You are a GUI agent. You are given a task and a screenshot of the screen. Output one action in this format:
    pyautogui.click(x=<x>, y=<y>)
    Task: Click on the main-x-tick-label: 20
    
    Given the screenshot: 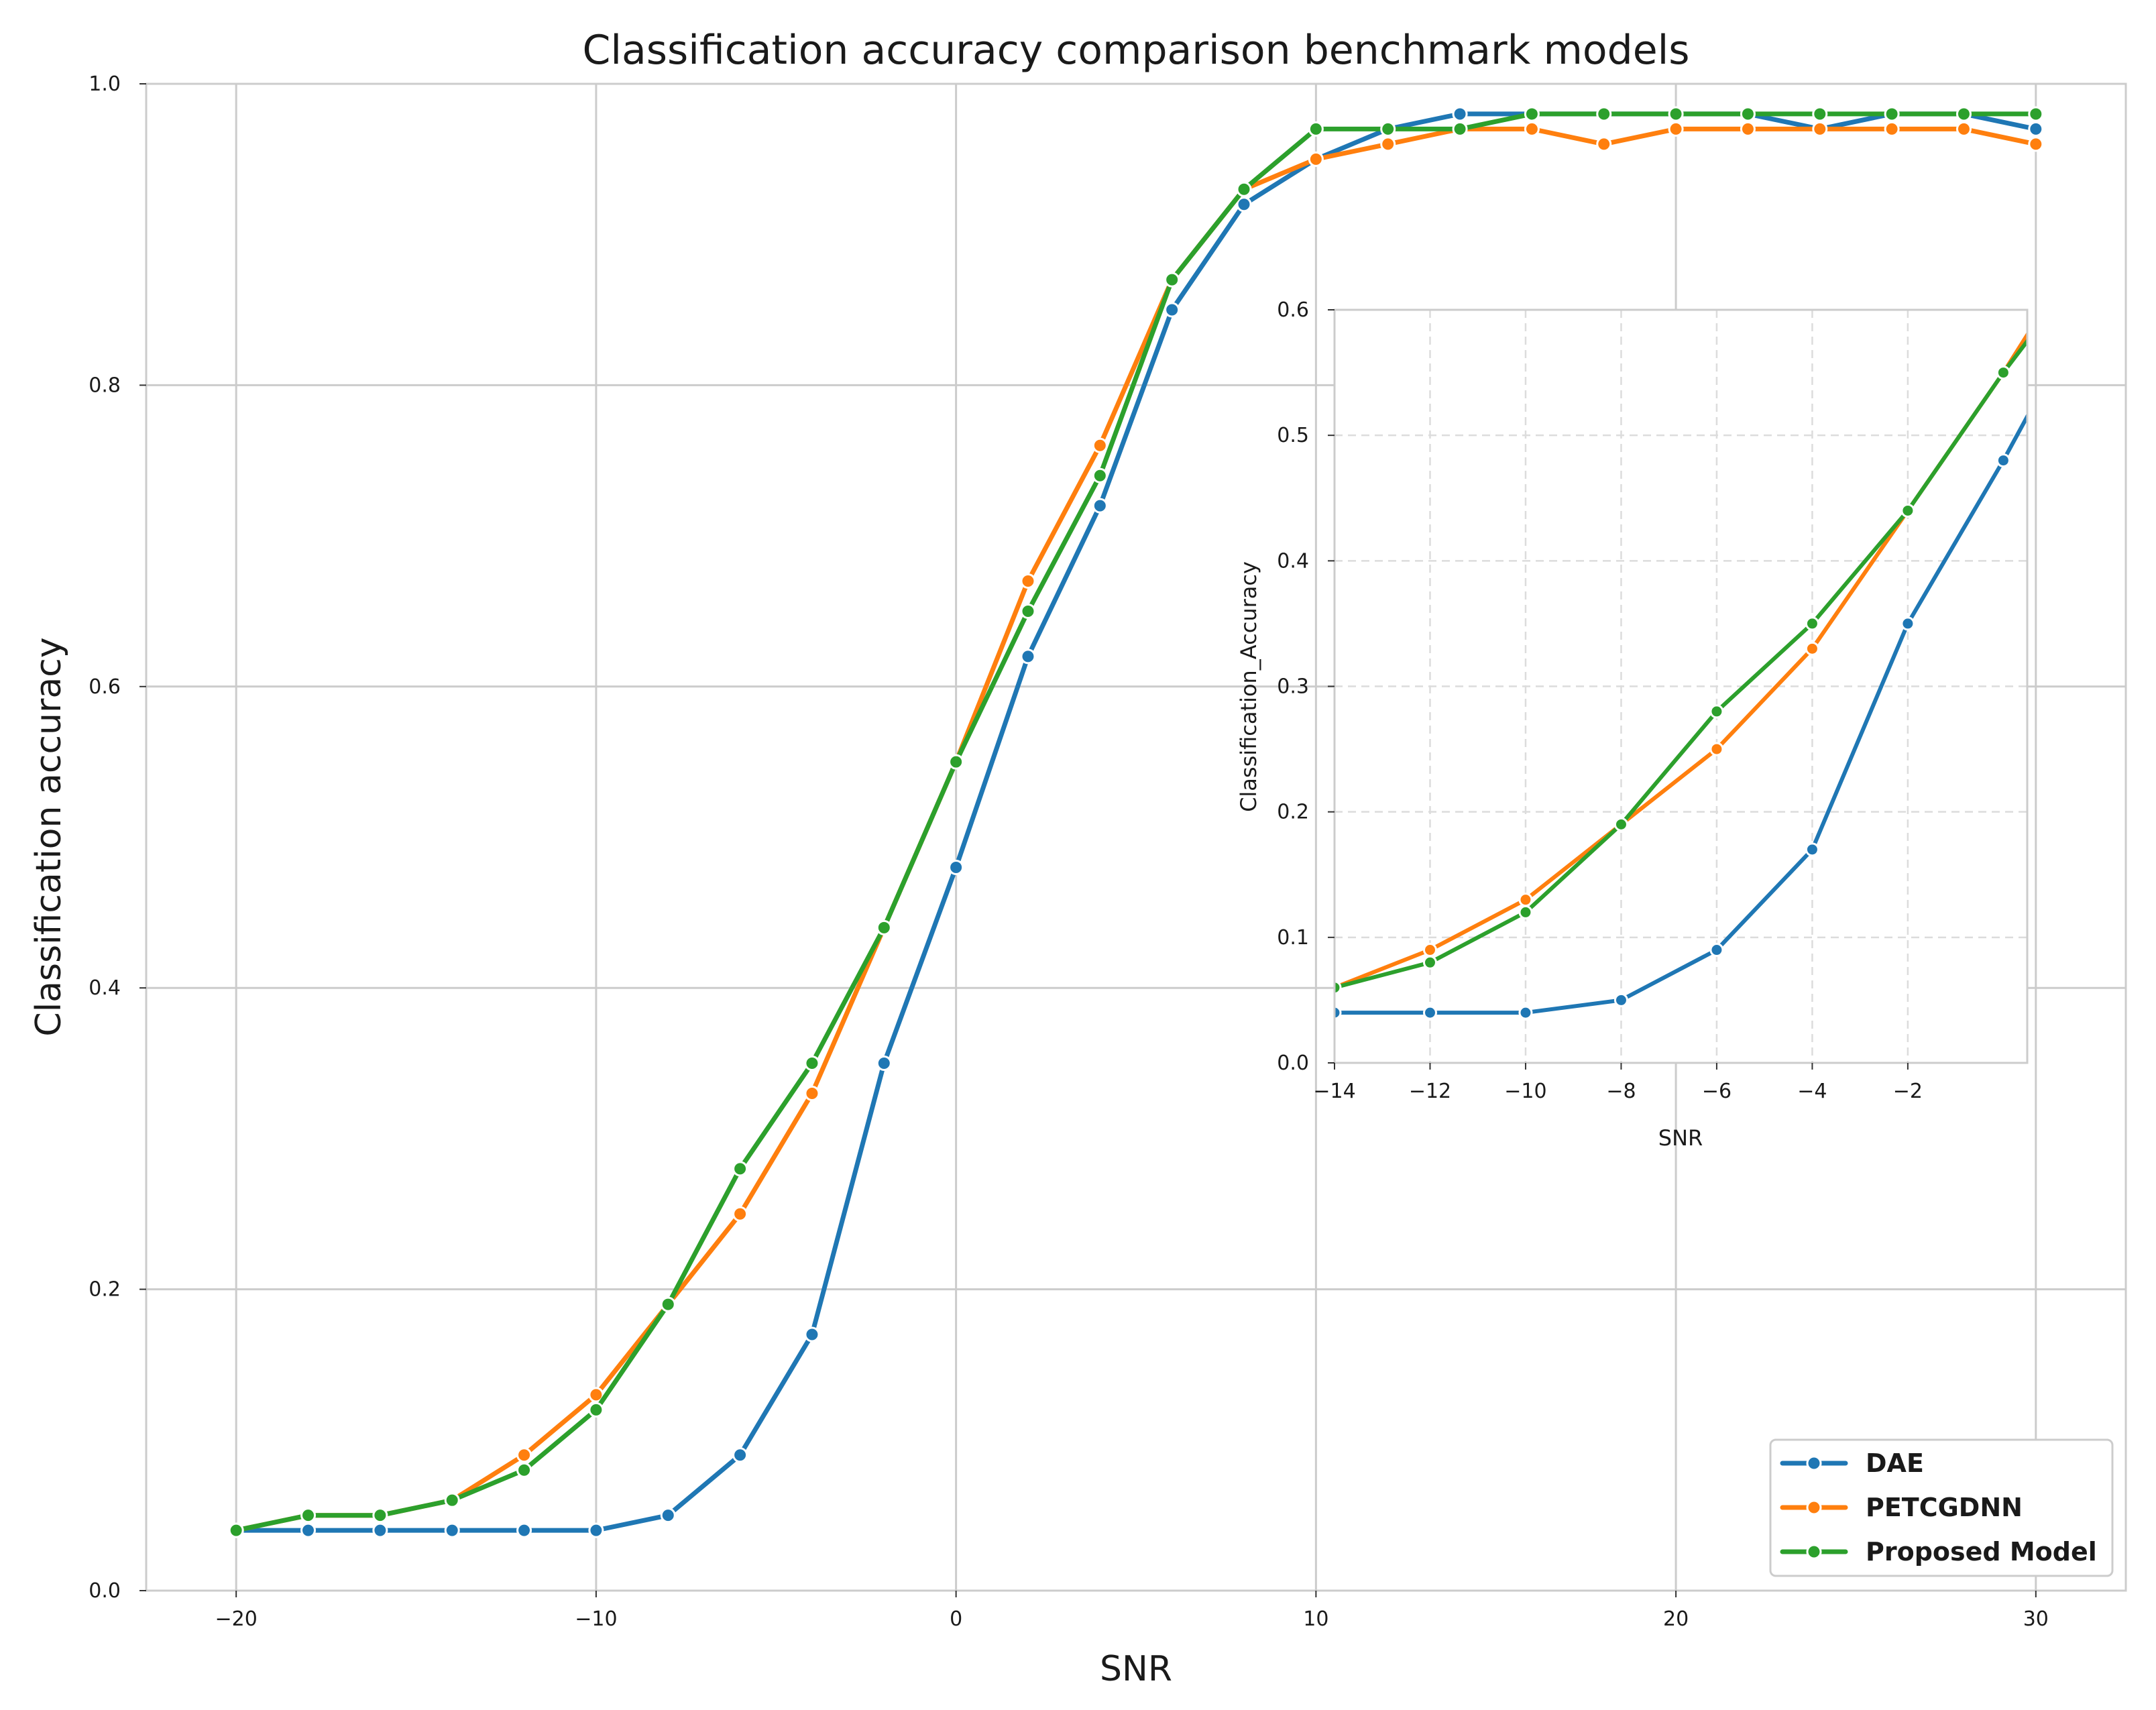 What is the action you would take?
    pyautogui.click(x=1676, y=1619)
    